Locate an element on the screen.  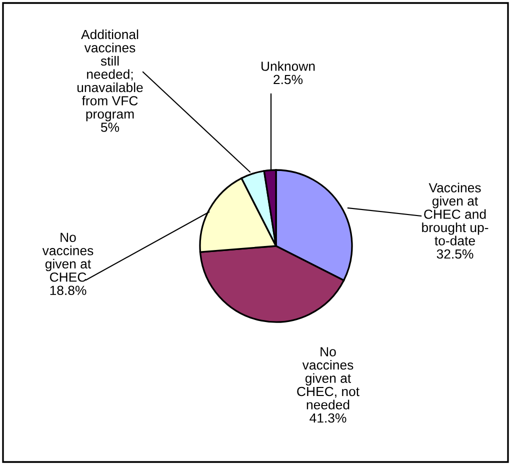
slice-label: Unknown is located at coordinates (288, 66).